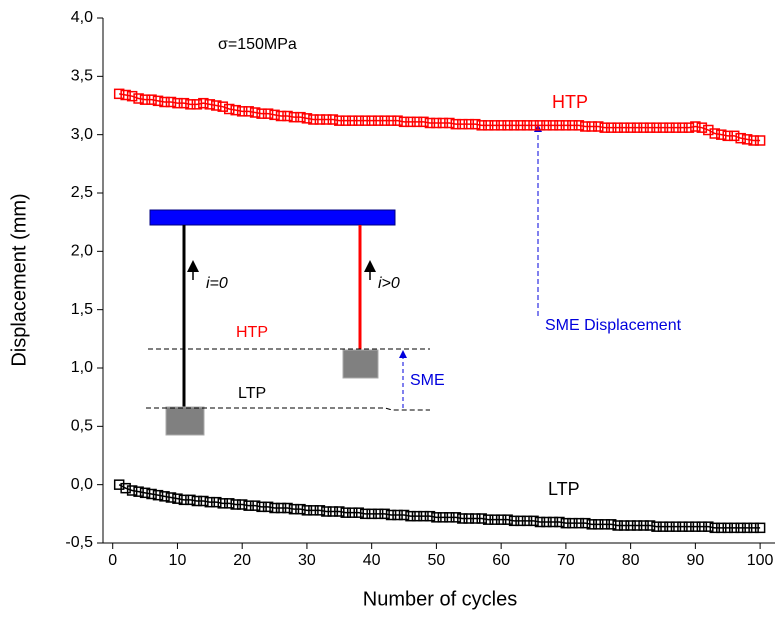 This screenshot has height=620, width=778. Describe the element at coordinates (631, 560) in the screenshot. I see `x-tick-label: 80` at that location.